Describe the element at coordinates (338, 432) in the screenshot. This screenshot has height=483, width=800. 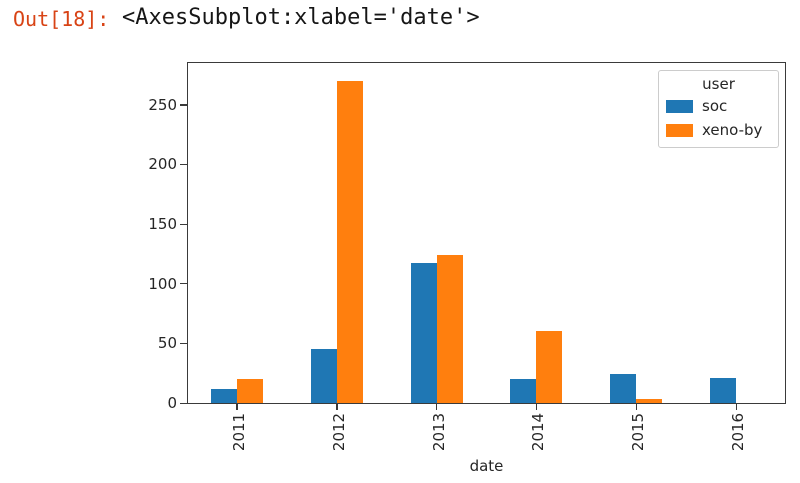
I see `x-tick-label: 2012` at that location.